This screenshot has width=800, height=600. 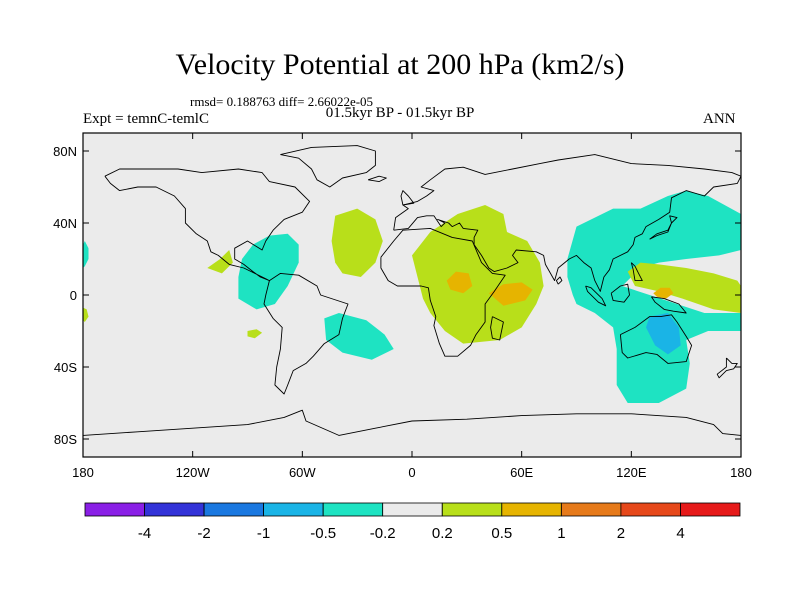 What do you see at coordinates (561, 533) in the screenshot?
I see `colorbar-label: 1` at bounding box center [561, 533].